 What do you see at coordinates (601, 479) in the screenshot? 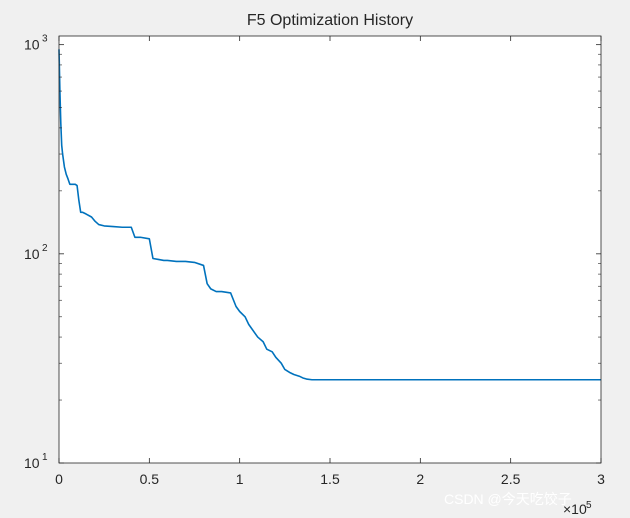
I see `x-tick-label: 3` at bounding box center [601, 479].